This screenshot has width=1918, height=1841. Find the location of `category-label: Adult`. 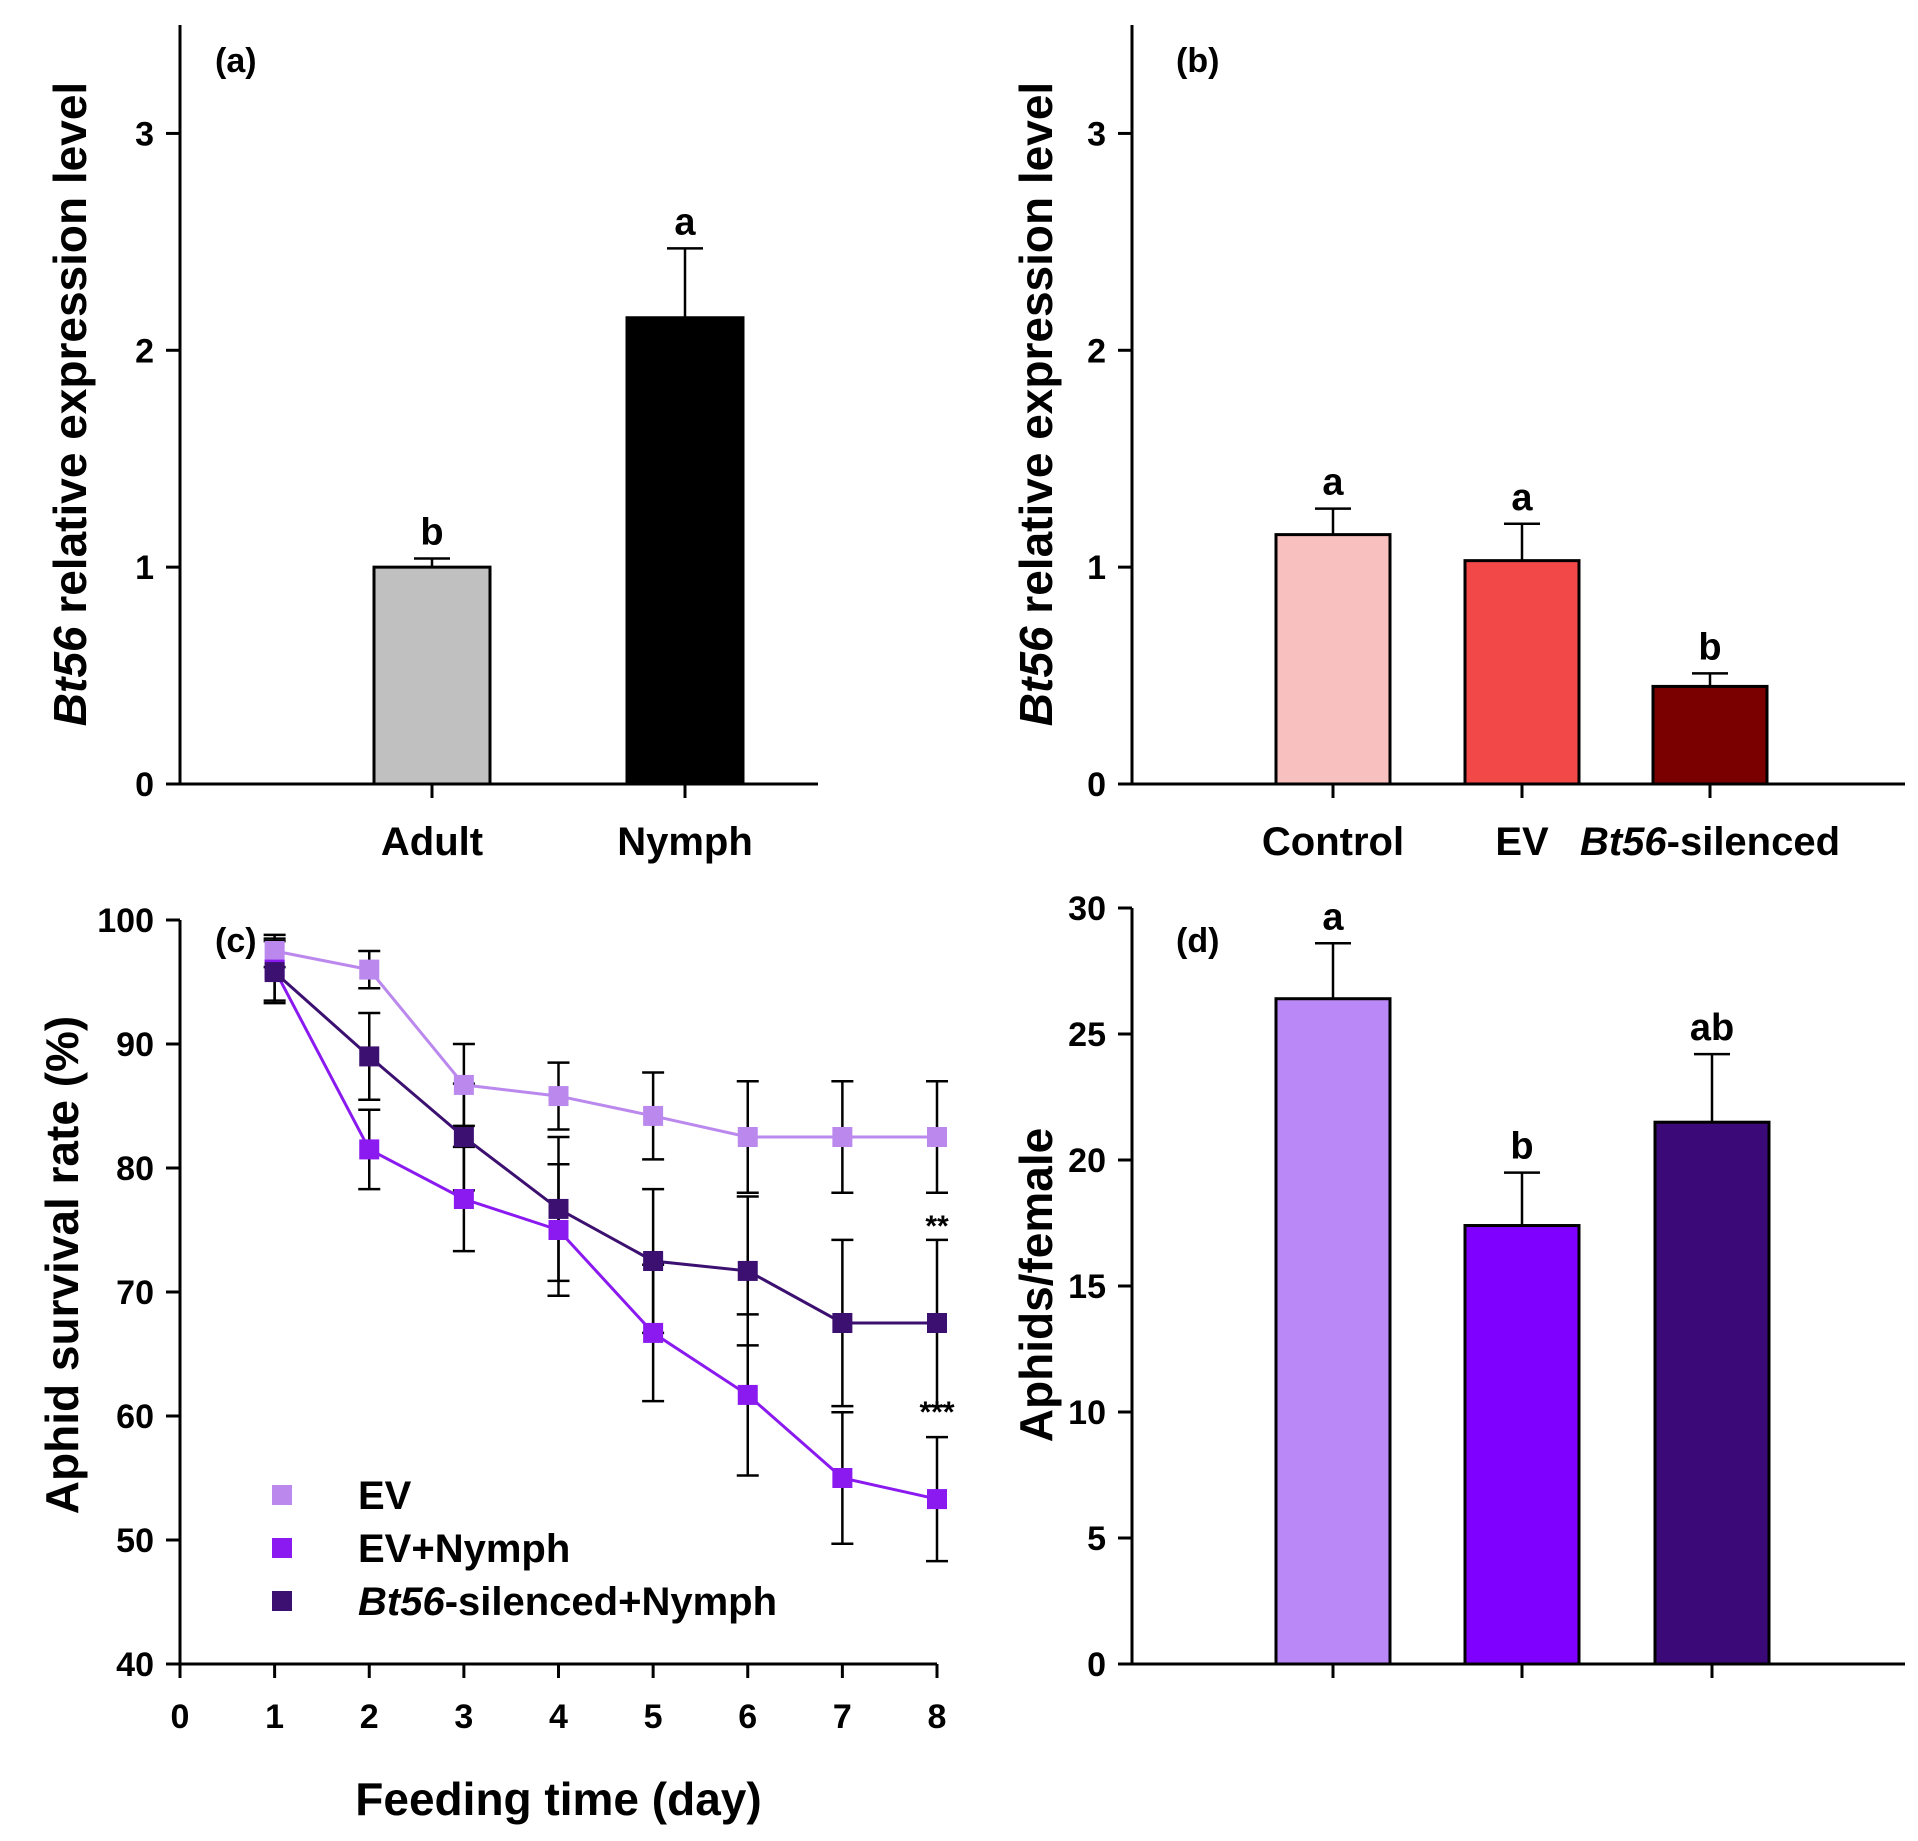

category-label: Adult is located at coordinates (432, 842).